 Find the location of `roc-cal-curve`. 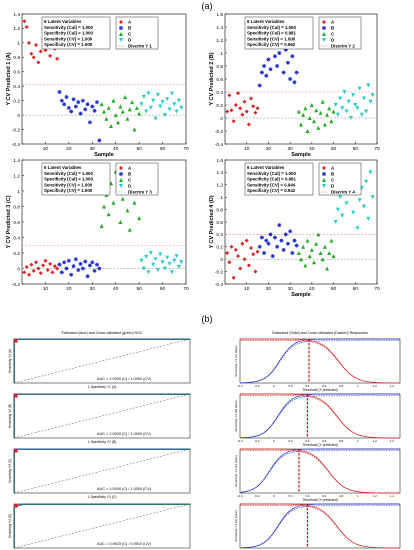

roc-cal-curve is located at coordinates (101, 470).